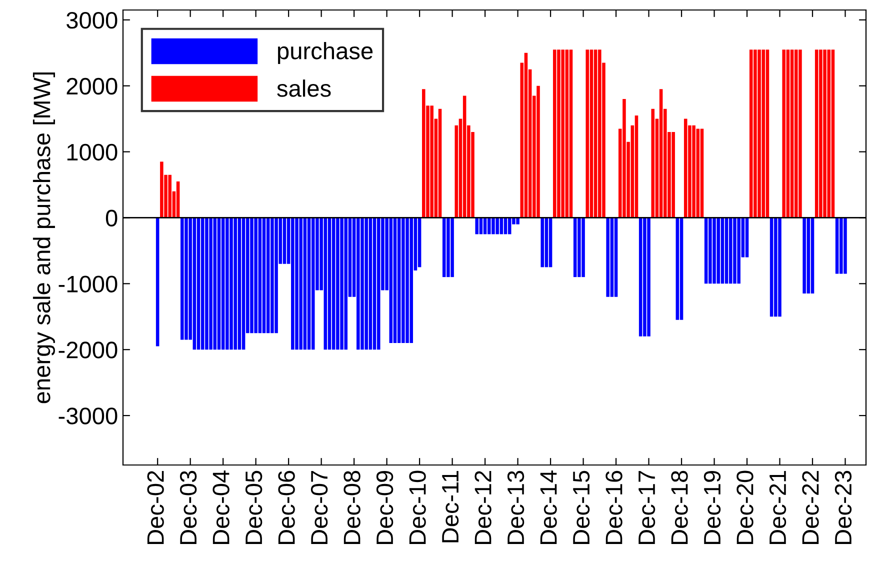 The height and width of the screenshot is (581, 889). I want to click on x-tick-label: Dec-09, so click(385, 507).